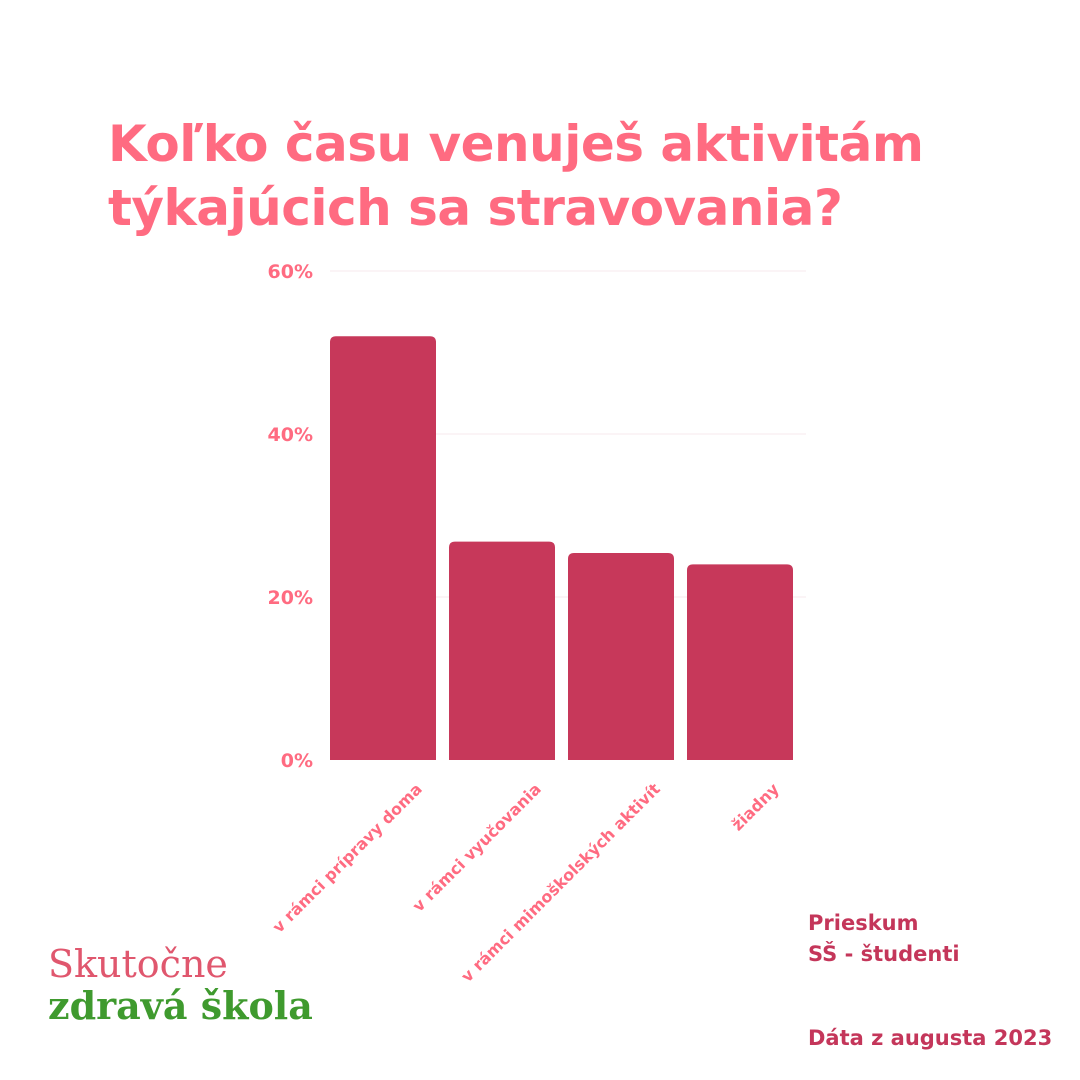 This screenshot has height=1080, width=1080. I want to click on y-tick-label: 0%, so click(297, 761).